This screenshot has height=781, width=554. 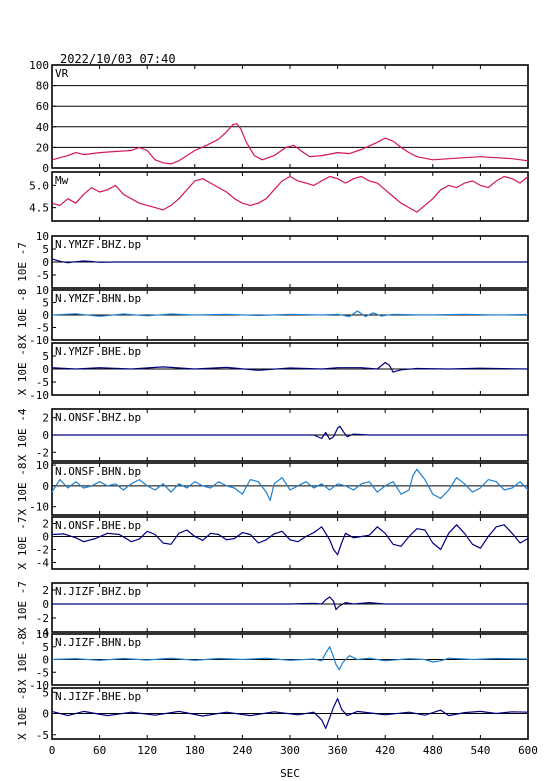 I want to click on x-tick-label: 540, so click(x=480, y=750).